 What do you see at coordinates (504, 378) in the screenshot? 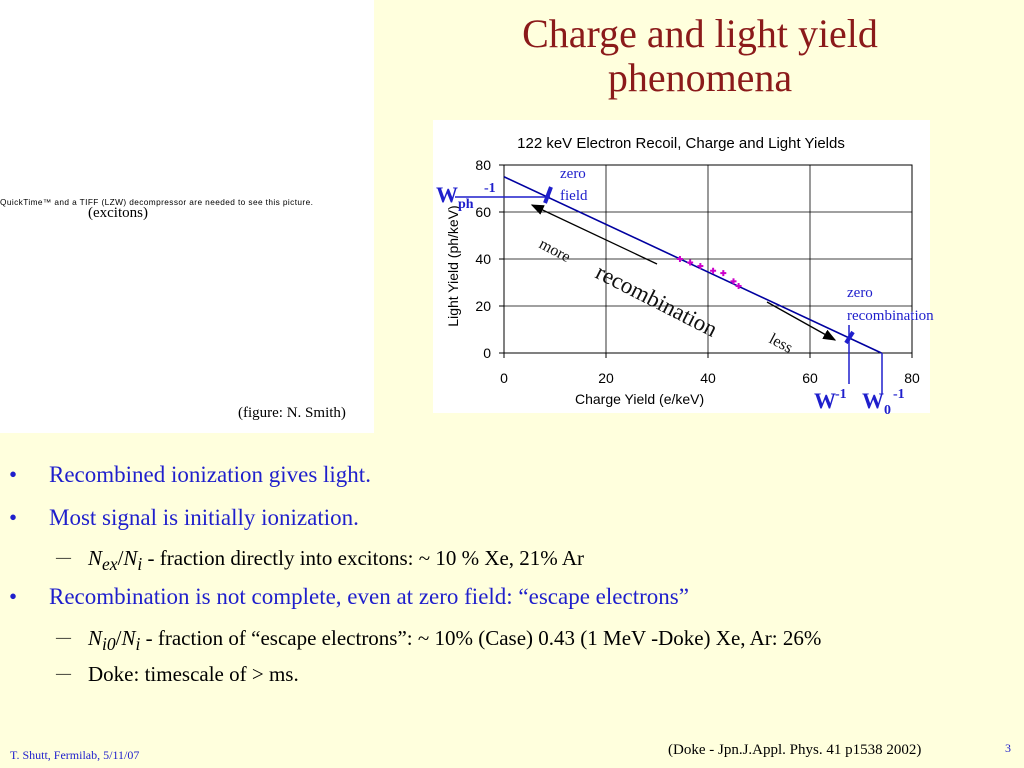
I see `x-tick-label: 0` at bounding box center [504, 378].